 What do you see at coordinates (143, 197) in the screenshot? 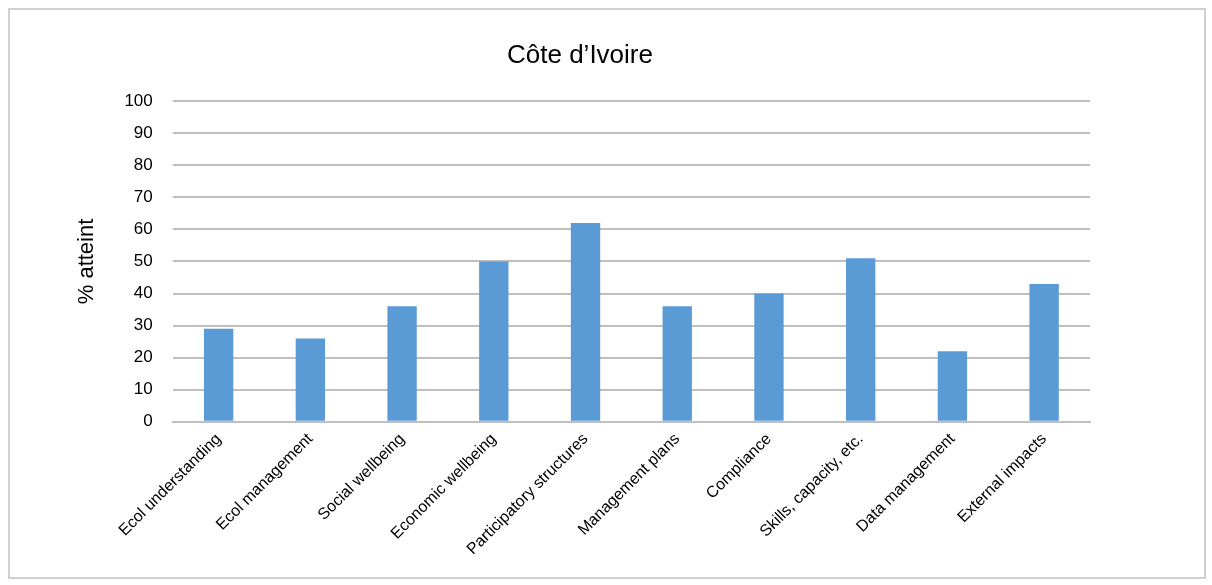
I see `y-tick-label: 70` at bounding box center [143, 197].